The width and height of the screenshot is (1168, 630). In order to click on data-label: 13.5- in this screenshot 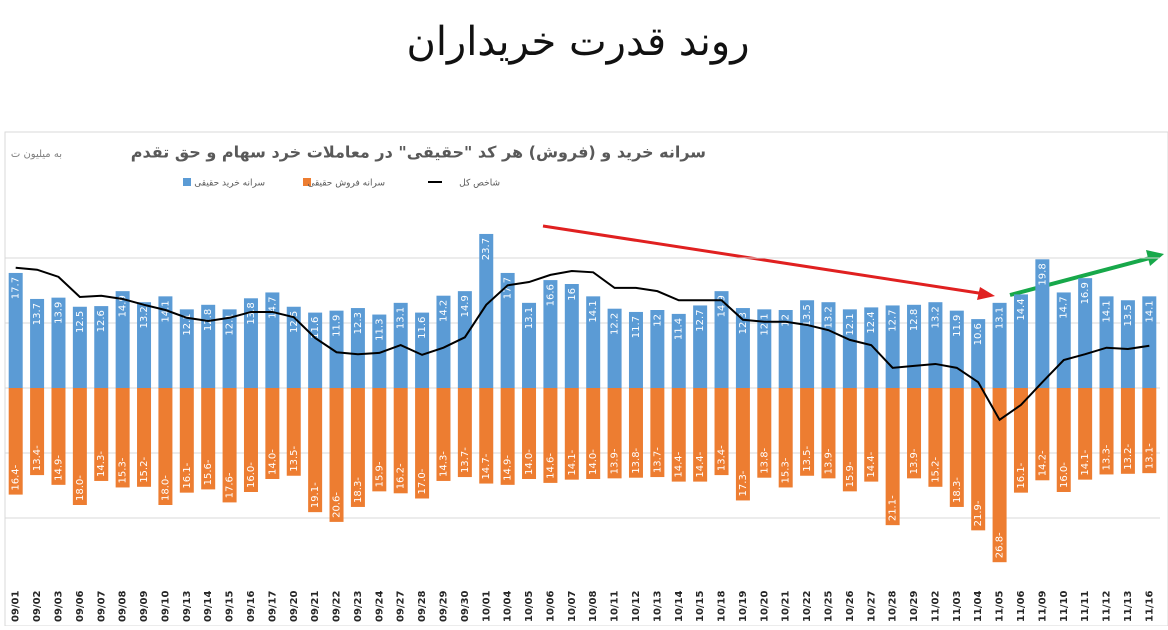, I will do `click(807, 458)`.